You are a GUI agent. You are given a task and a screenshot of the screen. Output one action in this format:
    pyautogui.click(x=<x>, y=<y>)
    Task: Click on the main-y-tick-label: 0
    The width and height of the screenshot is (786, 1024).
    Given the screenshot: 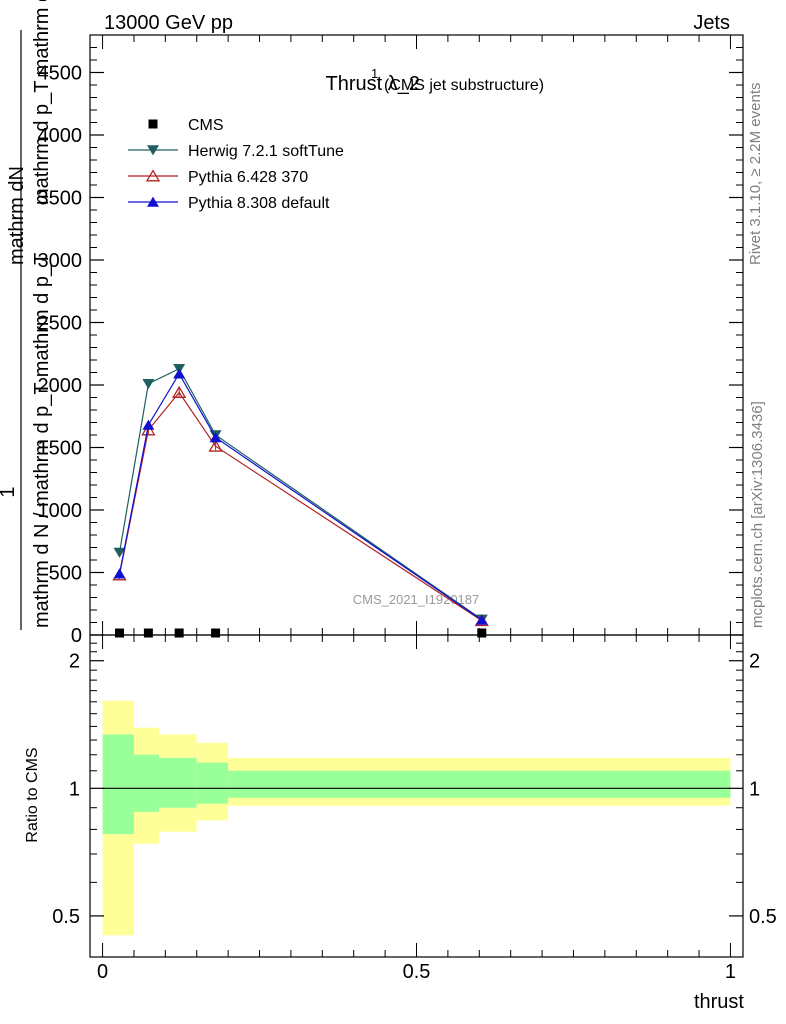 What is the action you would take?
    pyautogui.click(x=76, y=636)
    